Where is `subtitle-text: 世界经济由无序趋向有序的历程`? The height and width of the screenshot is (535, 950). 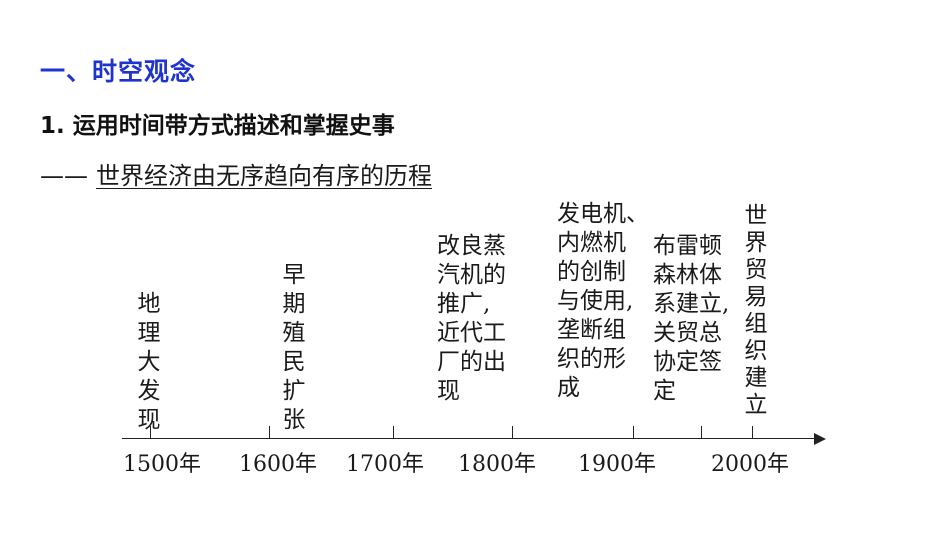
subtitle-text: 世界经济由无序趋向有序的历程 is located at coordinates (264, 176).